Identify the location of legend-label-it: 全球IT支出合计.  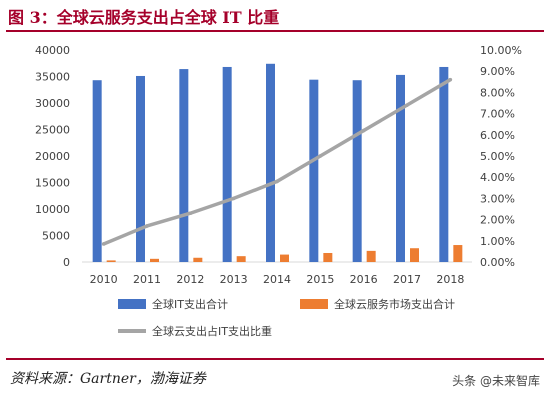
(190, 304).